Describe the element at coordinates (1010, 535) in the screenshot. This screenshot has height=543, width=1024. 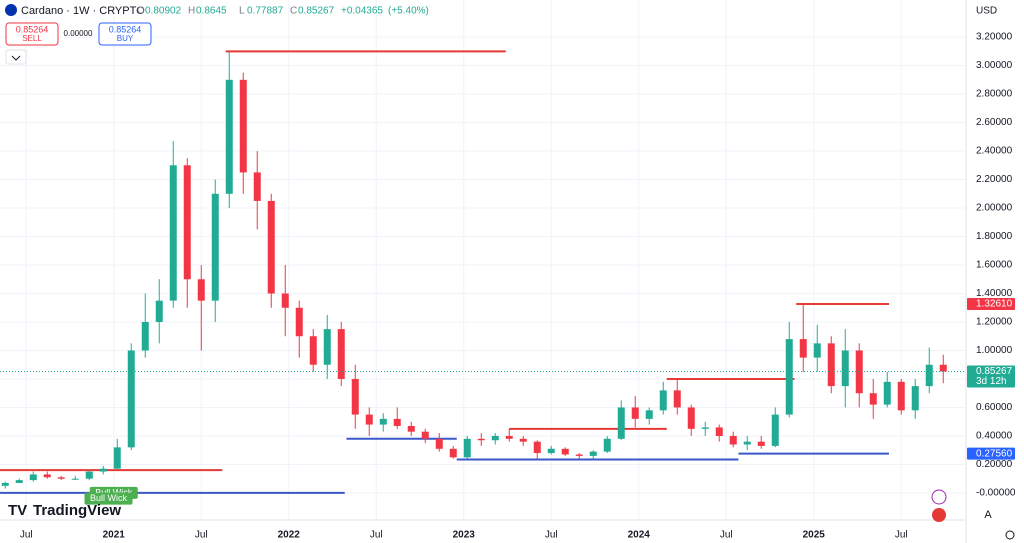
I see `settings-icon` at that location.